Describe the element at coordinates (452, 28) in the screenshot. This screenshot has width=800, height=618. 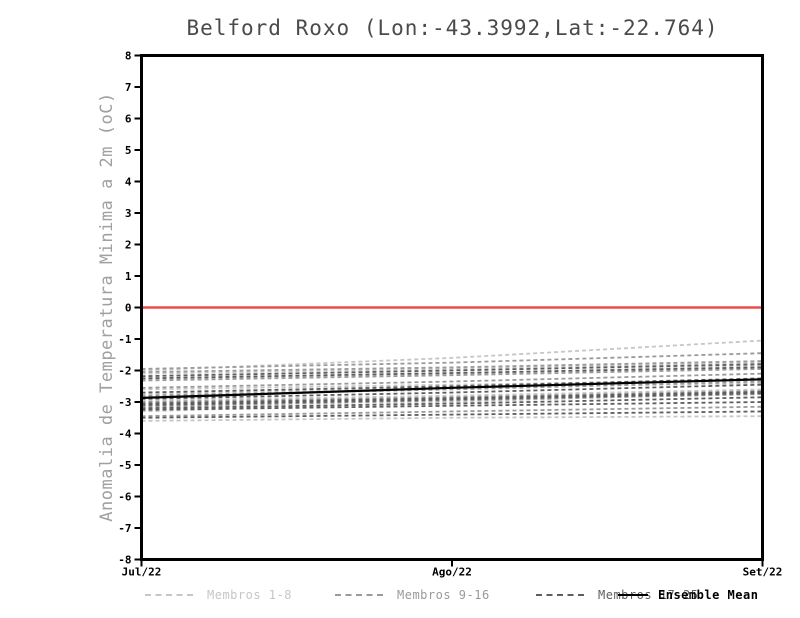
I see `chart-title: Belford Roxo (Lon:-43.3992,Lat:-22.764)` at that location.